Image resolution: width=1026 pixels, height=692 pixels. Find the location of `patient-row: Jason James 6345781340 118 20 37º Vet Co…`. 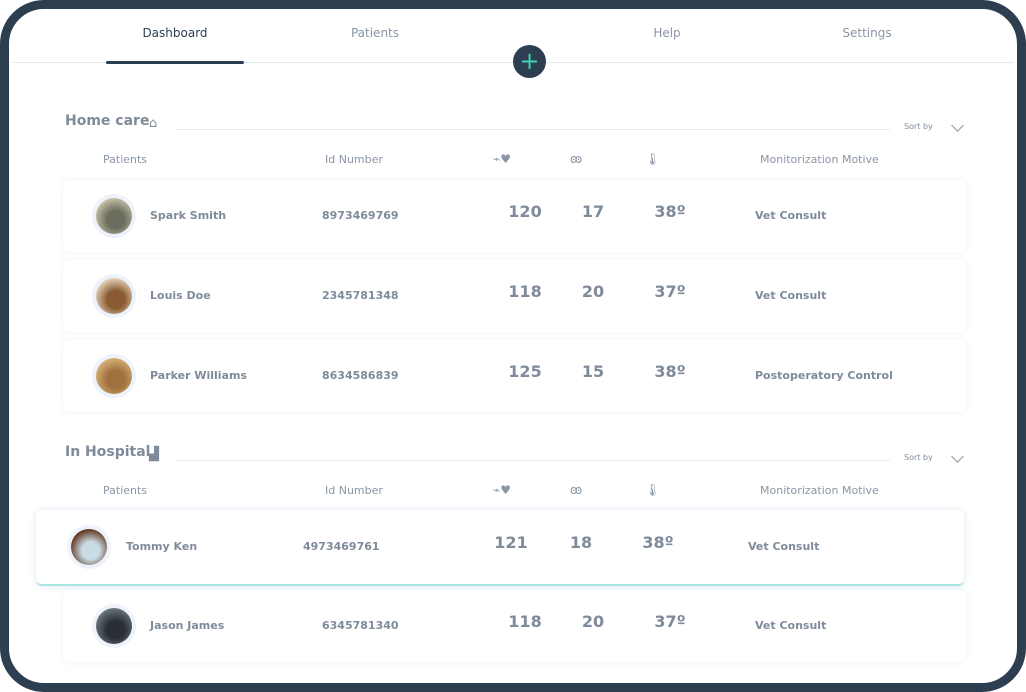

patient-row: Jason James 6345781340 118 20 37º Vet Co… is located at coordinates (514, 626).